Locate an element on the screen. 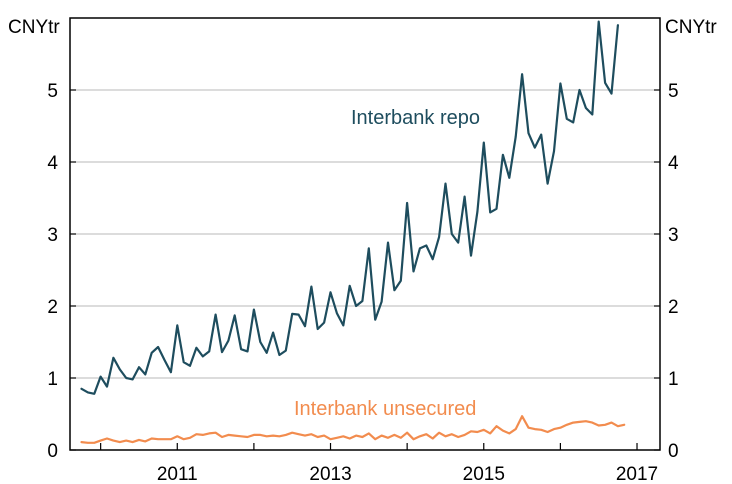 The width and height of the screenshot is (732, 484). interbank-unsecured-line is located at coordinates (353, 429).